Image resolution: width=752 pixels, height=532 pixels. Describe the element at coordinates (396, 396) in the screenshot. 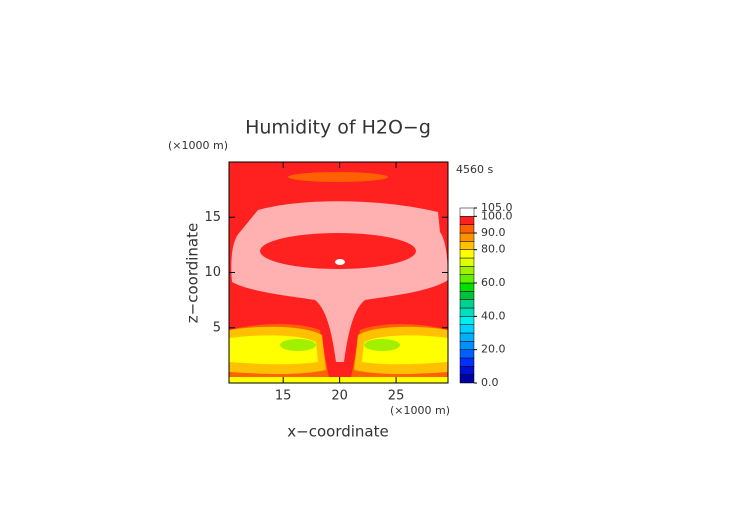

I see `x-tick-label: 25` at that location.